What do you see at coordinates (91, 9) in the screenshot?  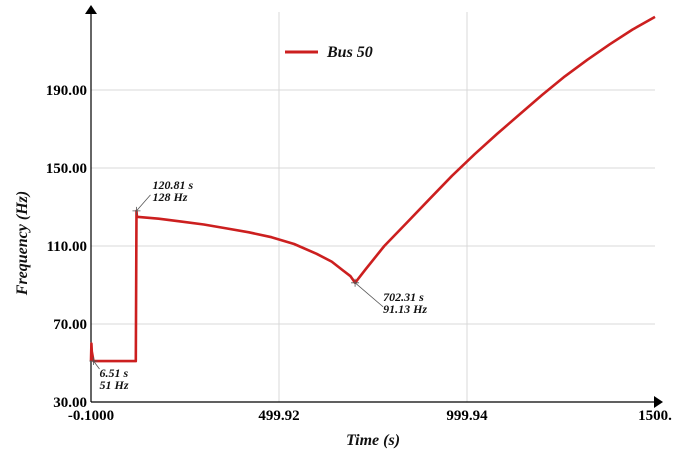 I see `y-axis-arrow-icon` at bounding box center [91, 9].